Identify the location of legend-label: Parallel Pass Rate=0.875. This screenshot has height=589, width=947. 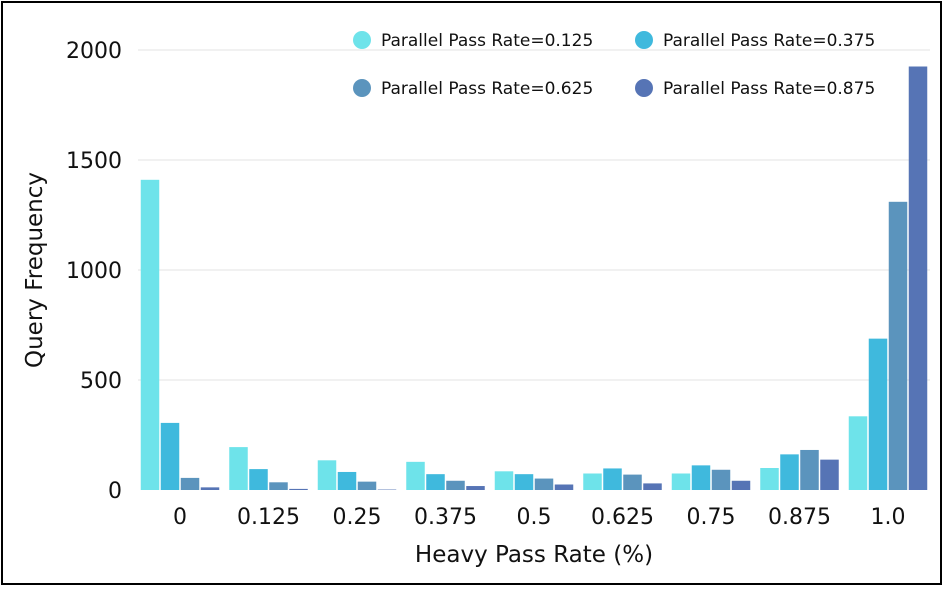
(769, 89).